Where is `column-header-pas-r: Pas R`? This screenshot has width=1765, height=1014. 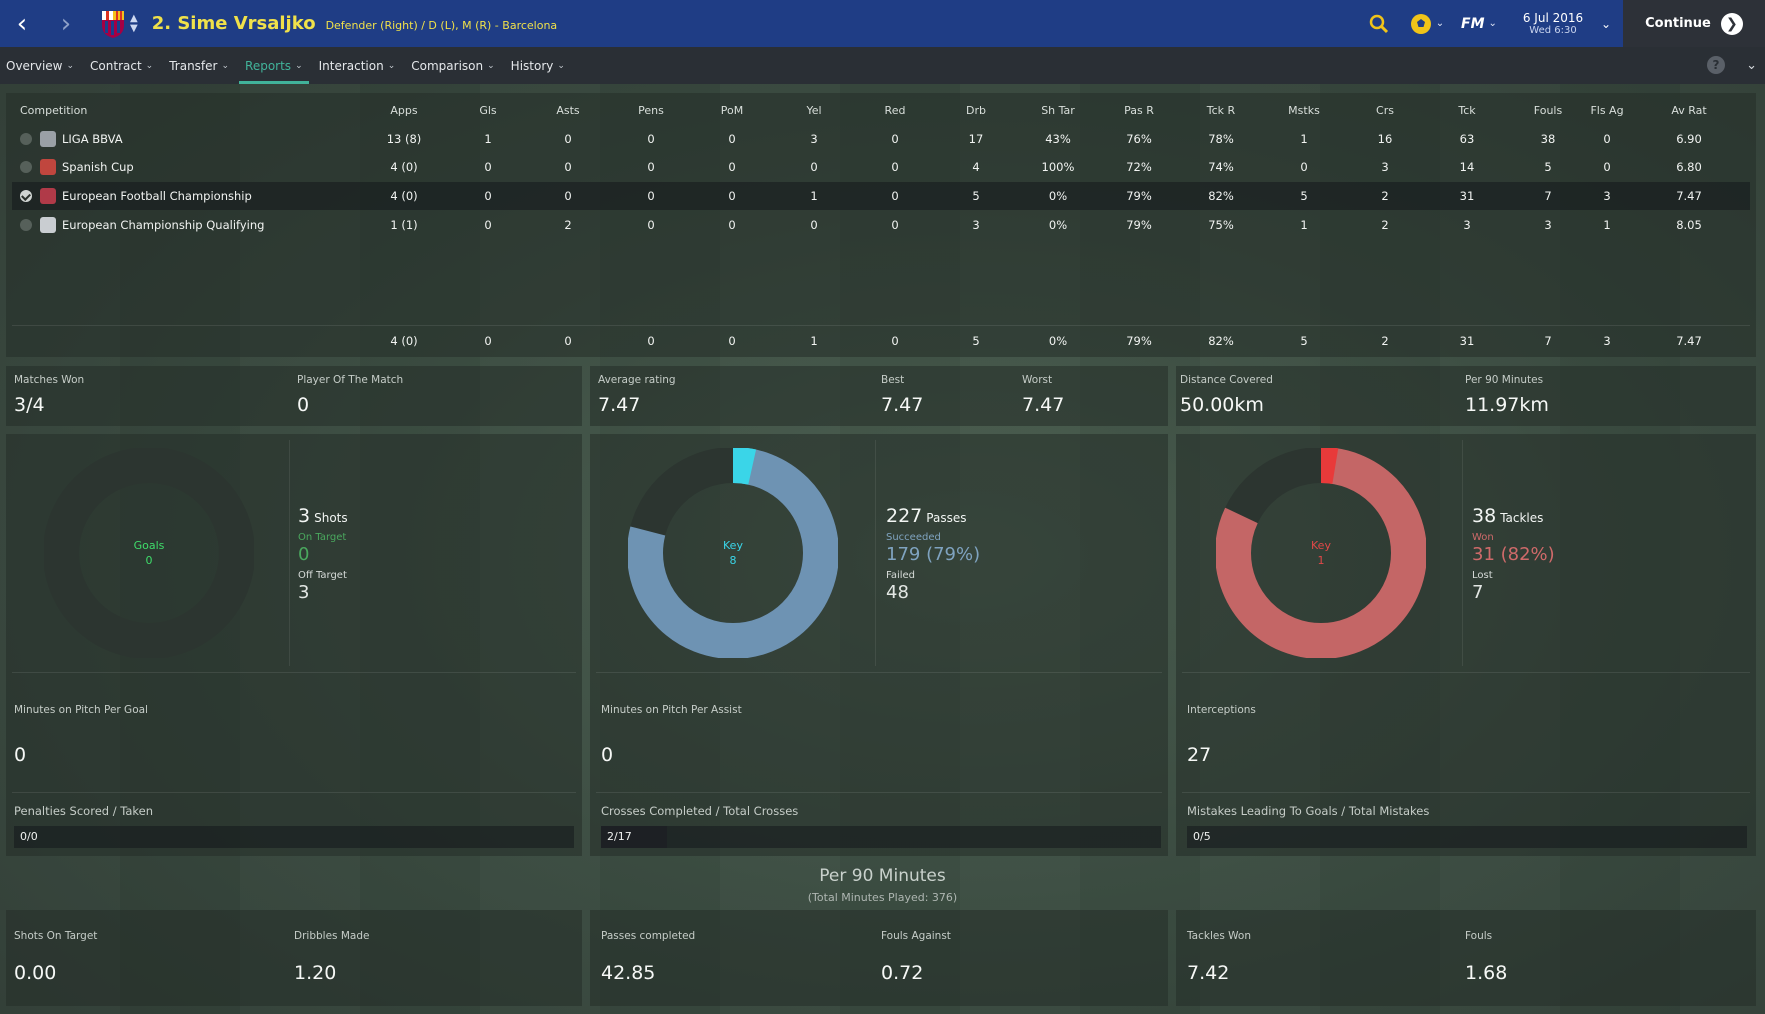
column-header-pas-r: Pas R is located at coordinates (1139, 110).